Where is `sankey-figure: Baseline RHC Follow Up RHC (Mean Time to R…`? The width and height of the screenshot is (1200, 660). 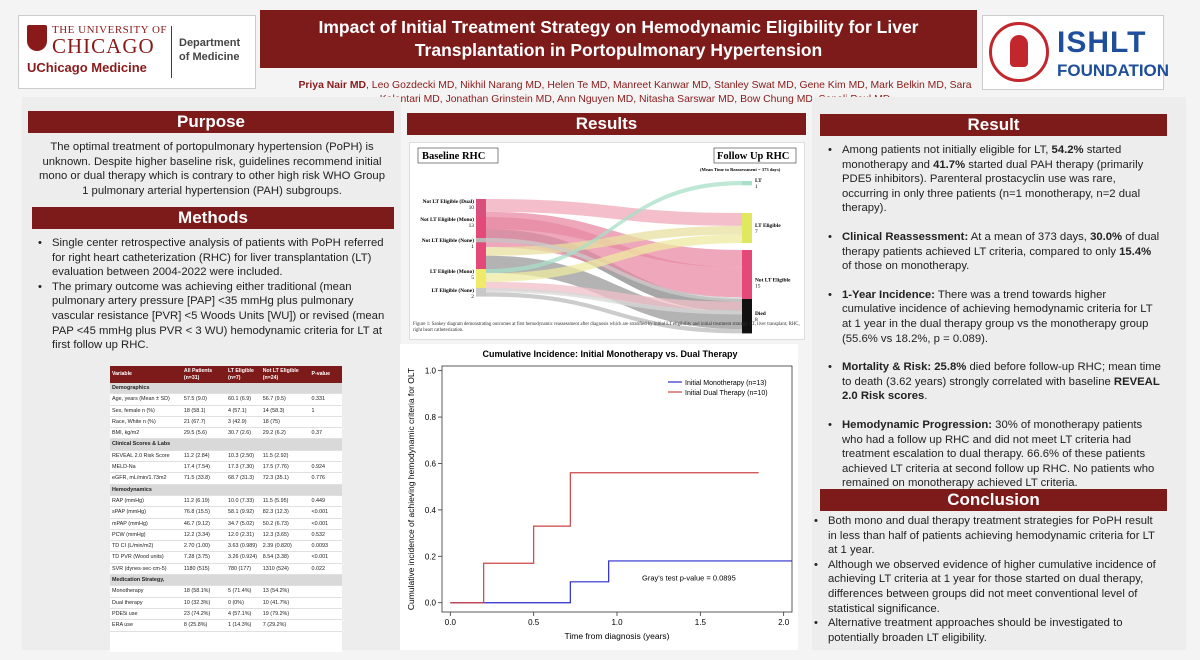 sankey-figure: Baseline RHC Follow Up RHC (Mean Time to R… is located at coordinates (607, 241).